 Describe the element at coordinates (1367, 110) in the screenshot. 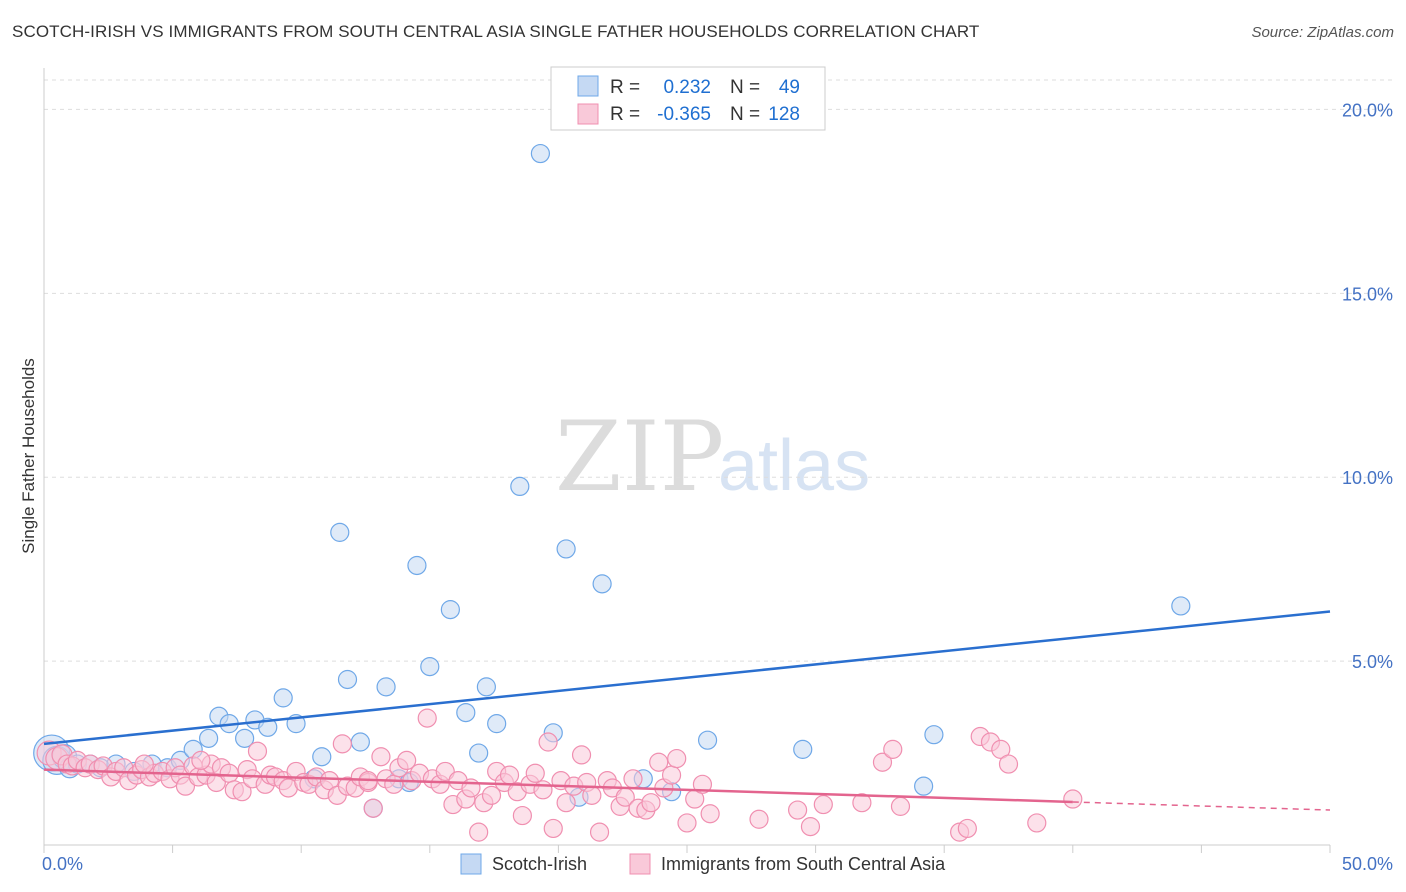

I see `y-tick-label: 20.0%` at that location.